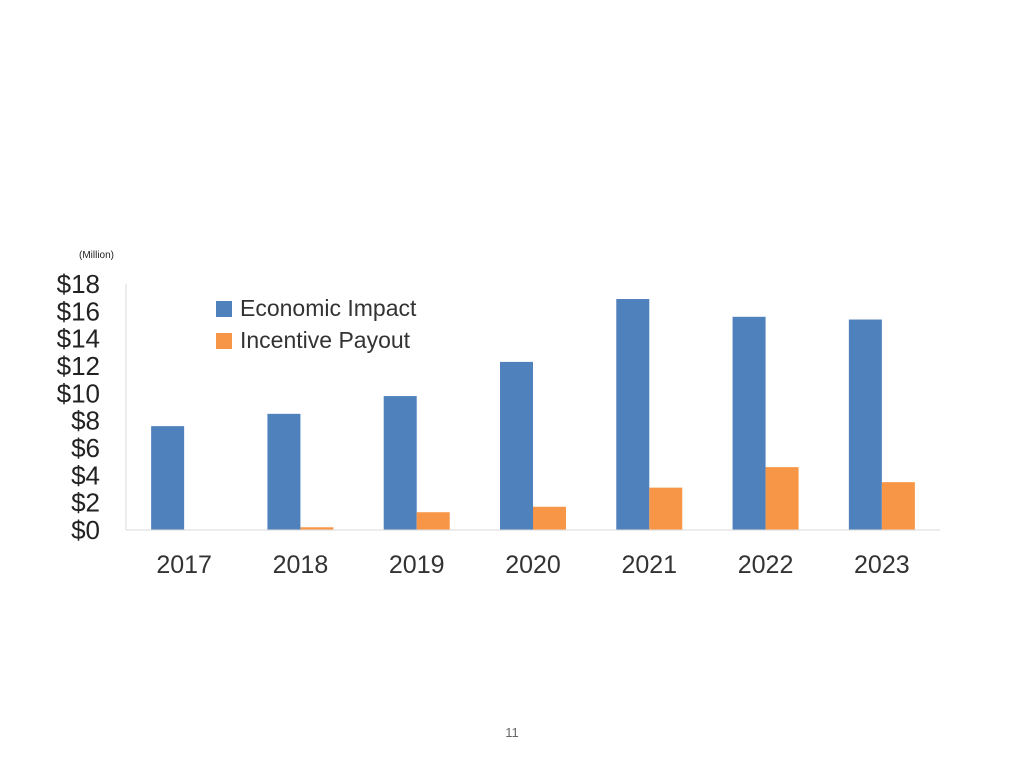  What do you see at coordinates (749, 423) in the screenshot?
I see `bar-economic-impact-2022` at bounding box center [749, 423].